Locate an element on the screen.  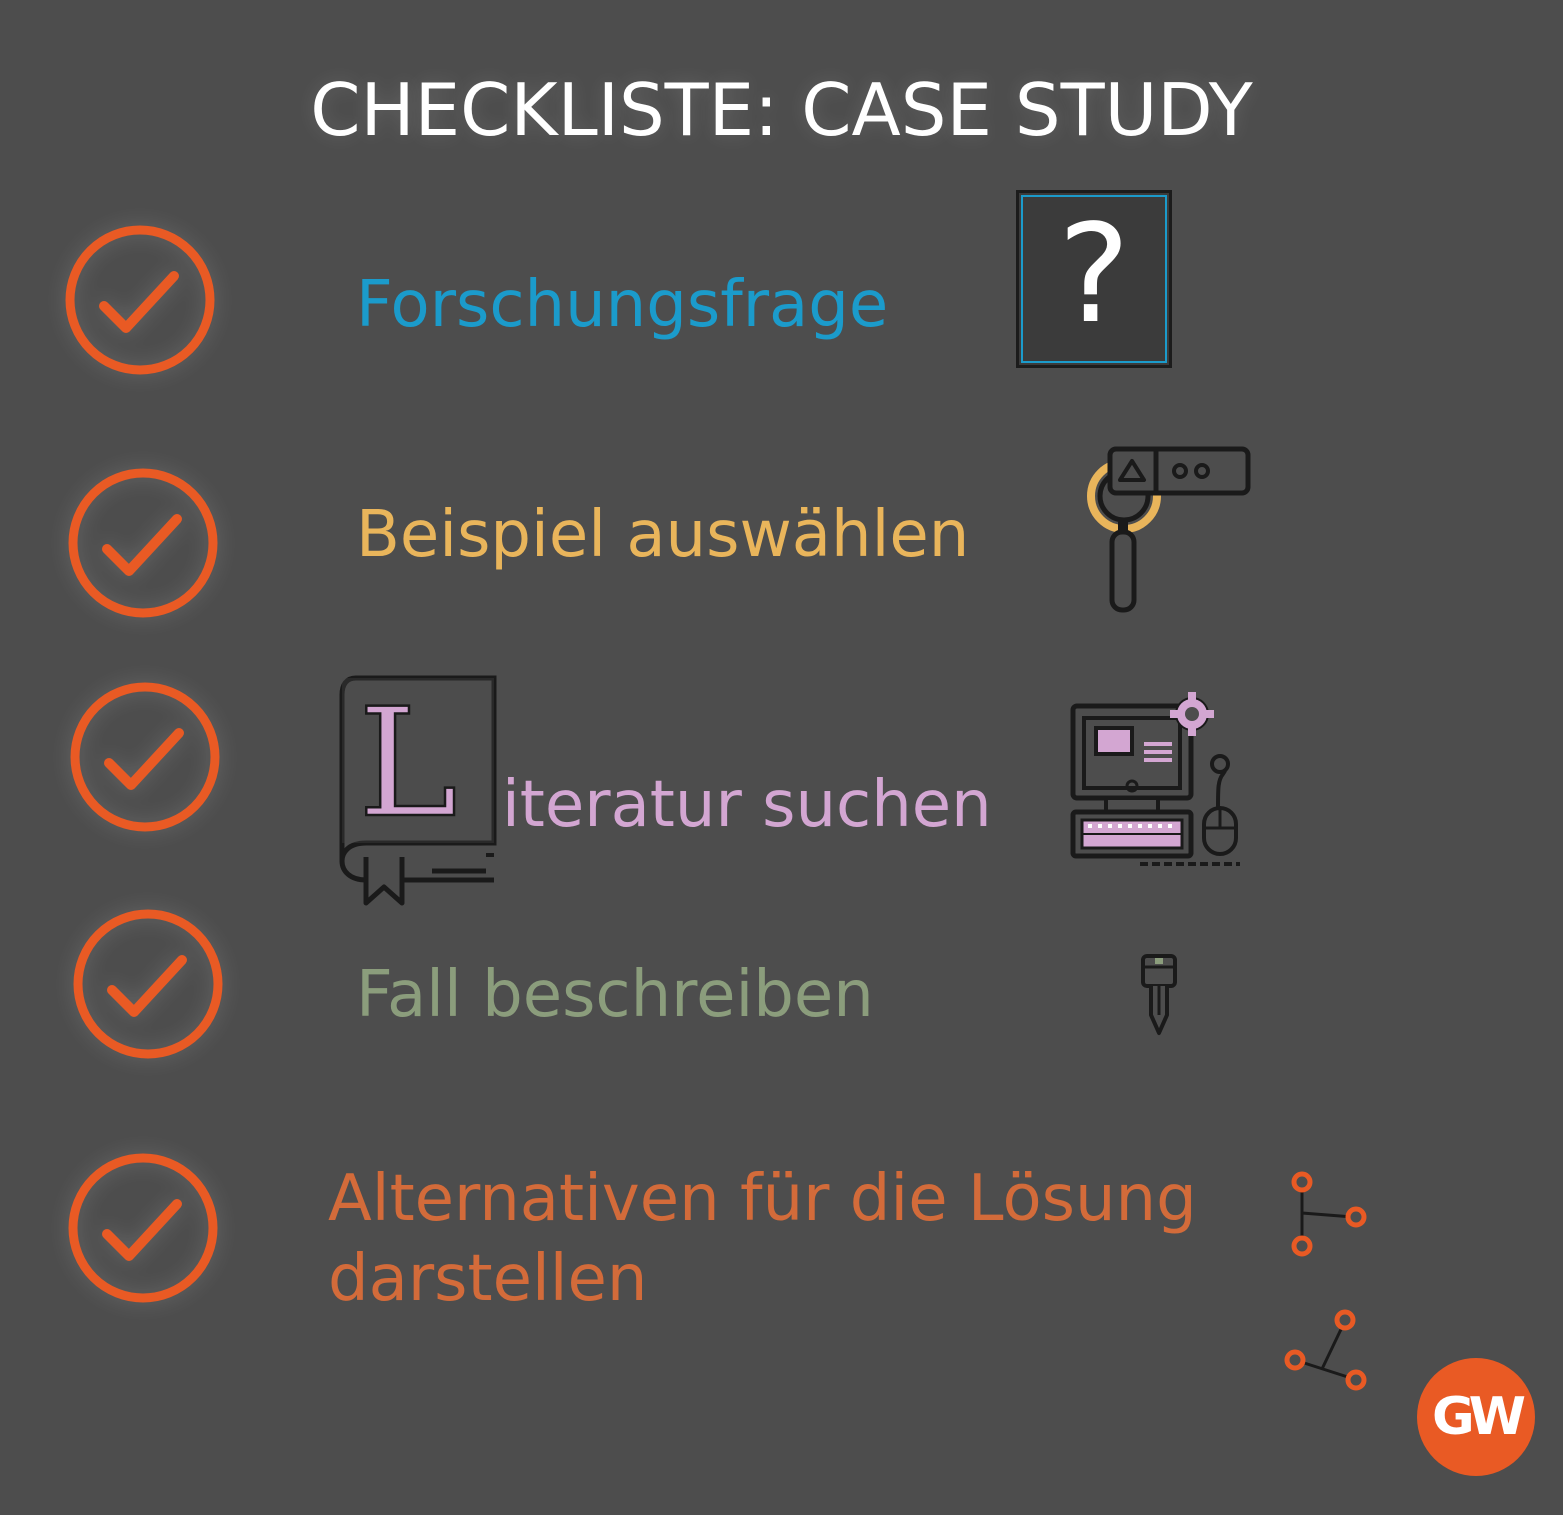
item-label-forschungsfrage: Forschungsfrage is located at coordinates (622, 305).